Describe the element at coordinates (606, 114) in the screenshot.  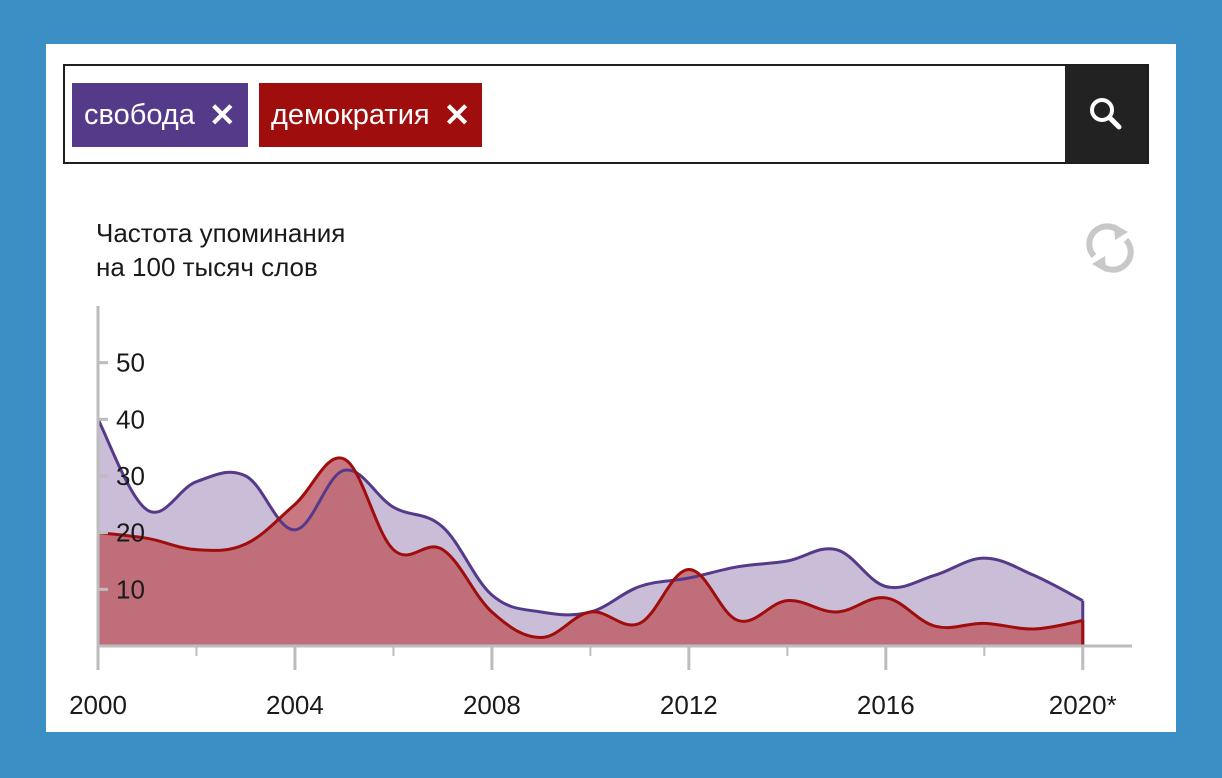
I see `tag-search-bar: свобода ✕ демократия ✕` at that location.